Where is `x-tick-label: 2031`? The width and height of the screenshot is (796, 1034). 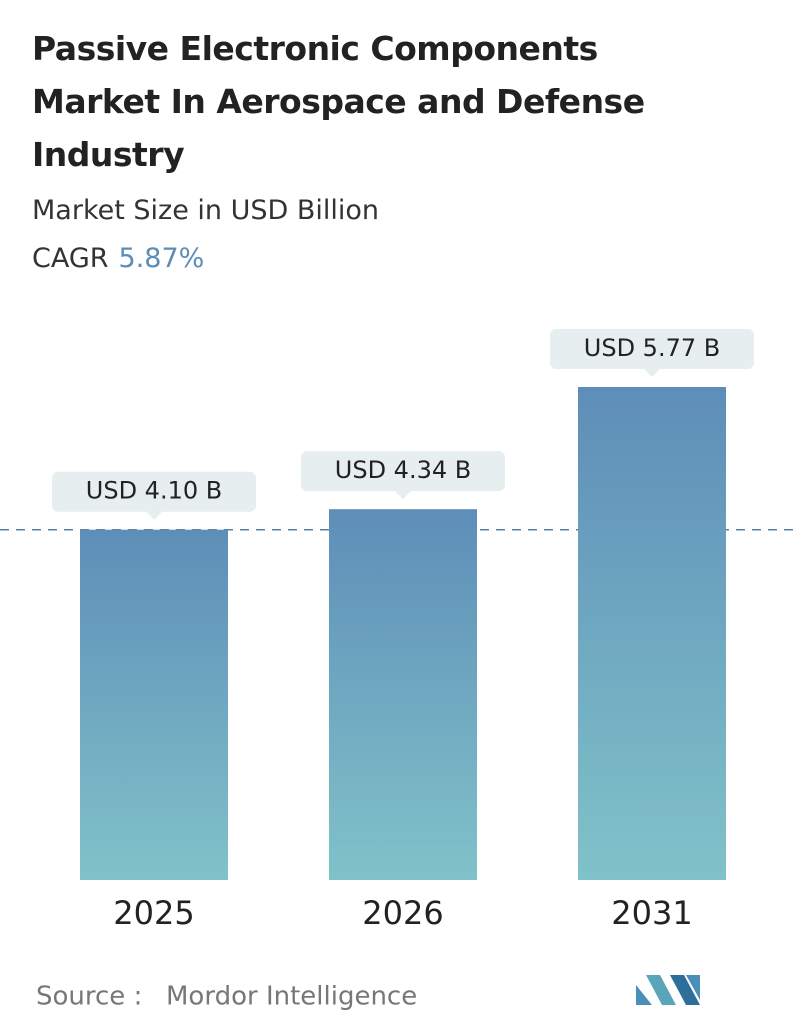
x-tick-label: 2031 is located at coordinates (651, 913).